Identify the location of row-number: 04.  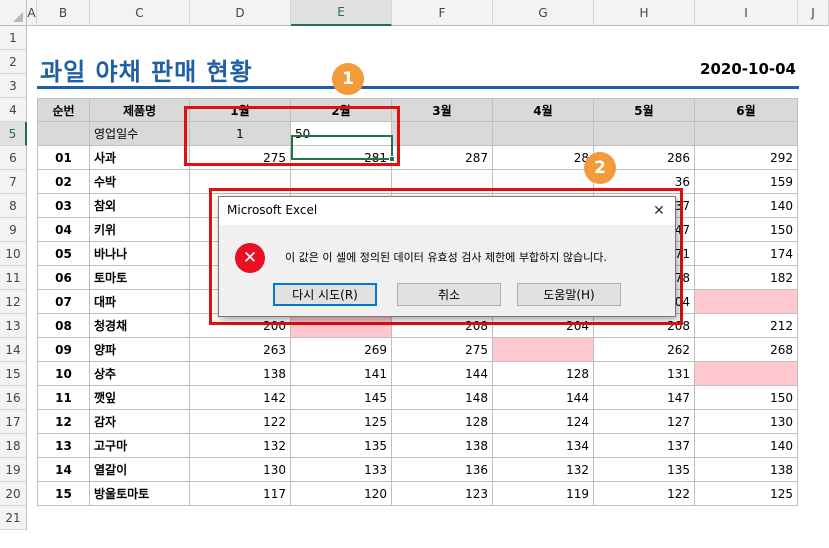
(63, 230).